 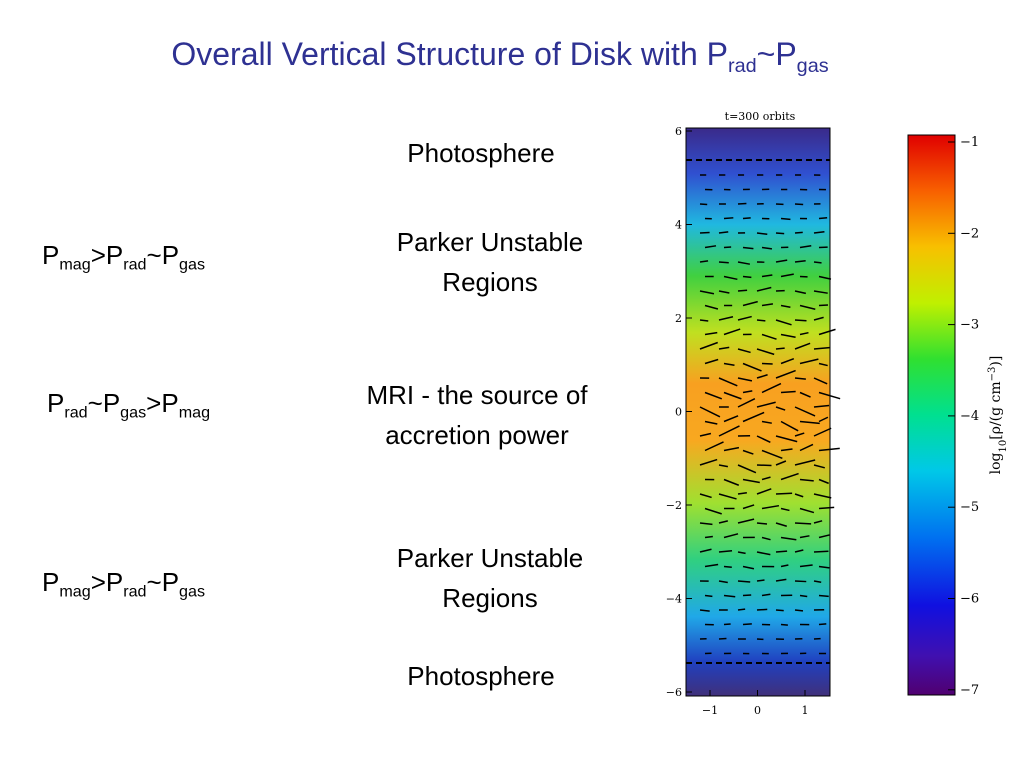 What do you see at coordinates (490, 598) in the screenshot?
I see `line: Regions` at bounding box center [490, 598].